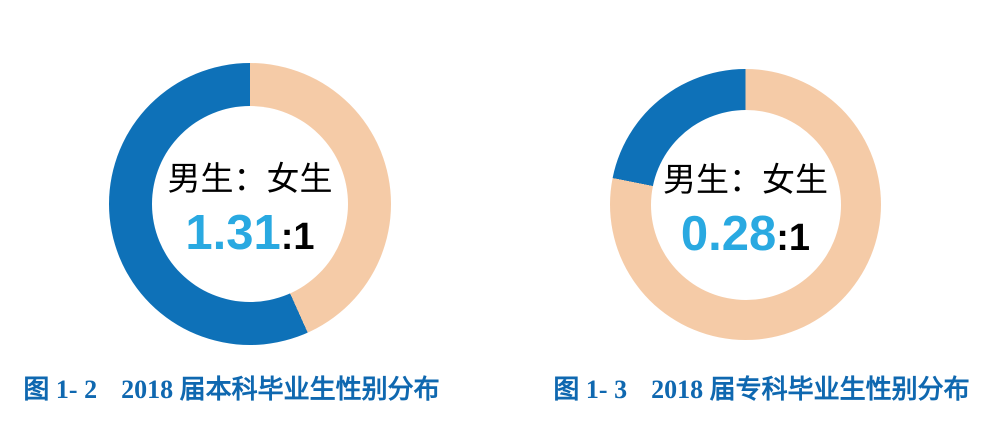 This screenshot has width=1003, height=426. Describe the element at coordinates (590, 389) in the screenshot. I see `figure-number: 图 1- 3` at that location.